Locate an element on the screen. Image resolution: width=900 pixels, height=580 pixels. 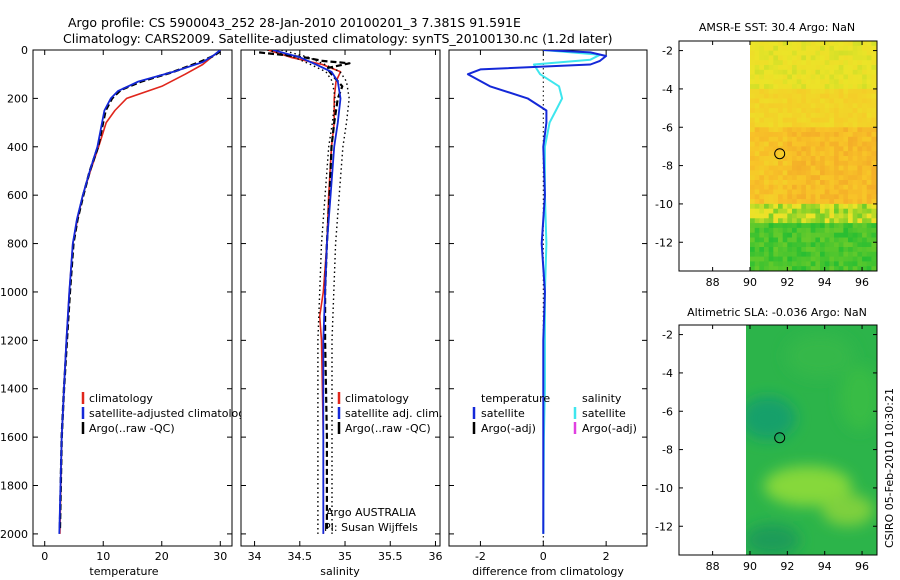
legend-heading-salinity: salinity is located at coordinates (602, 398).